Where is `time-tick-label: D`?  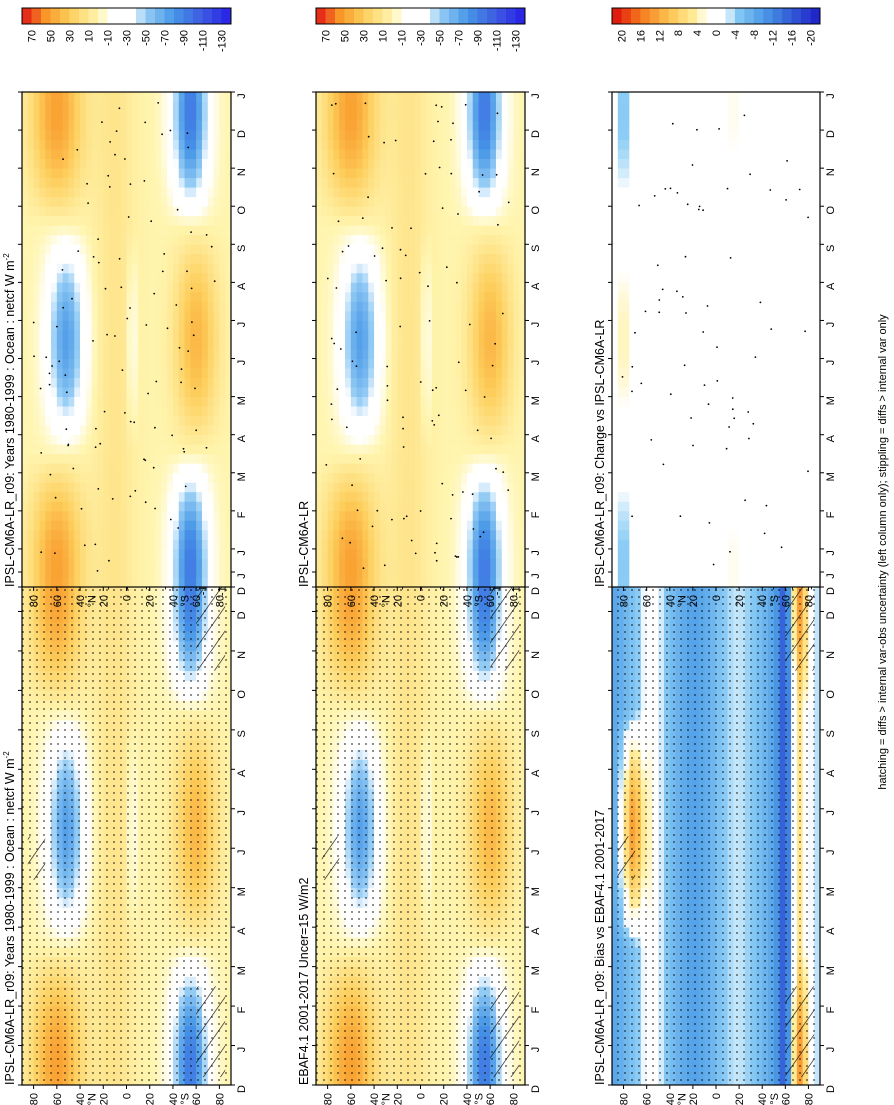
time-tick-label: D is located at coordinates (242, 1089).